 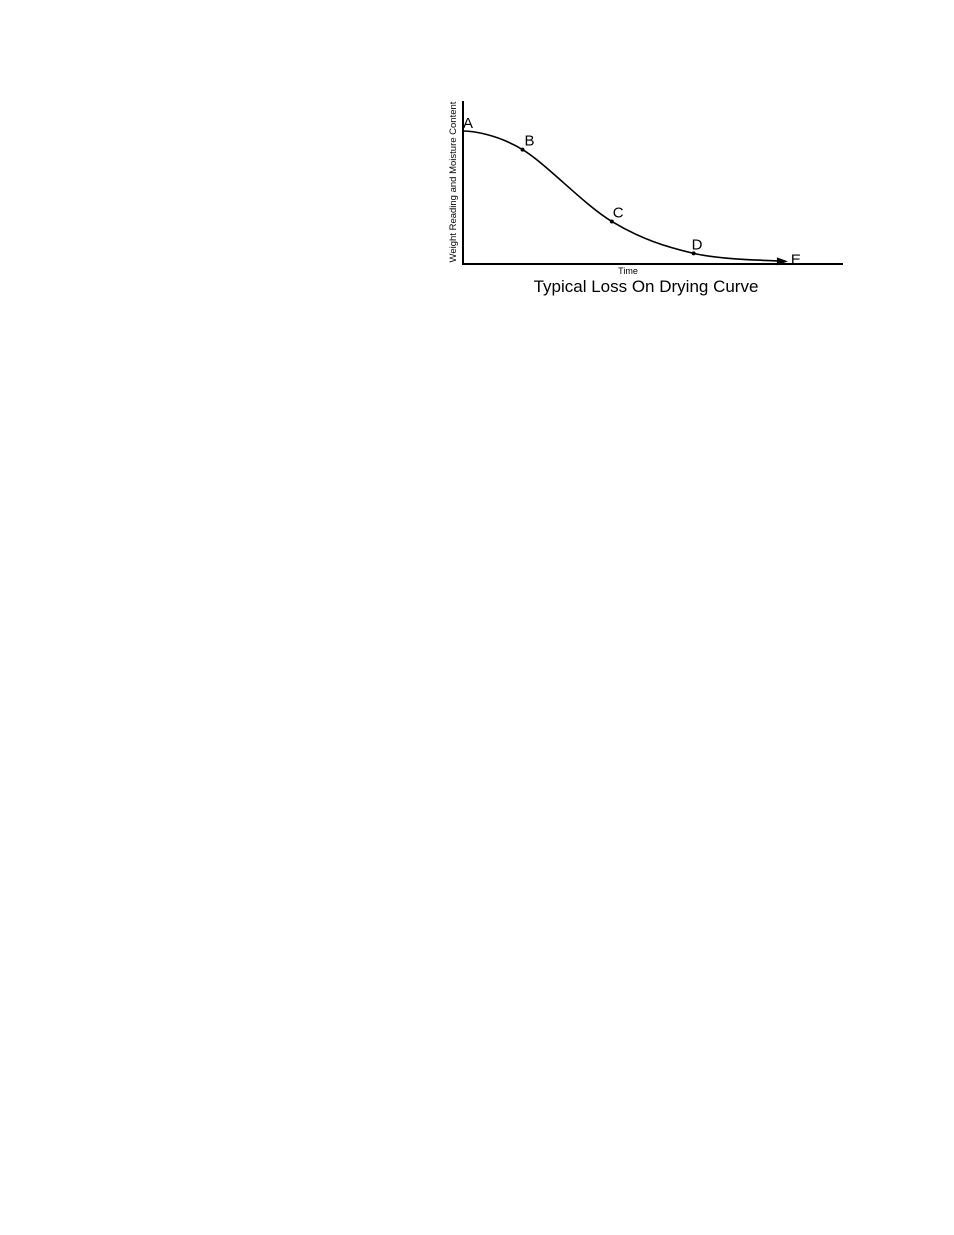 I want to click on curve-points: A B C D E, so click(x=632, y=191).